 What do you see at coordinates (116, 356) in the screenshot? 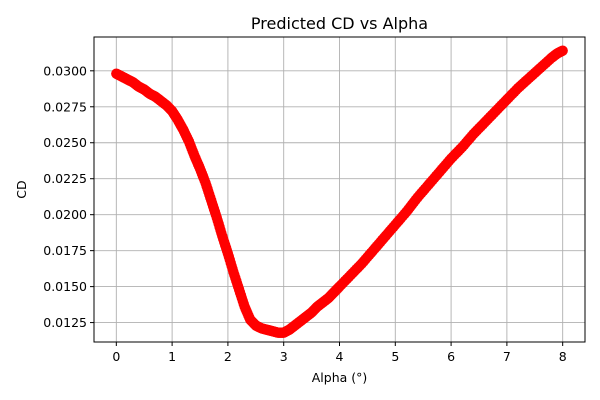
I see `x-tick-label: 0` at bounding box center [116, 356].